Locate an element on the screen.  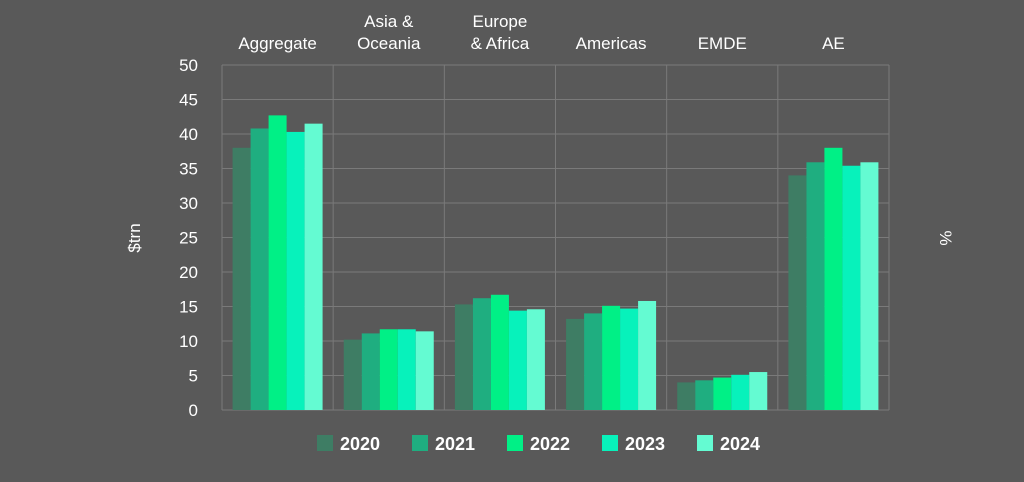
panel-label-1: Asia & is located at coordinates (389, 21).